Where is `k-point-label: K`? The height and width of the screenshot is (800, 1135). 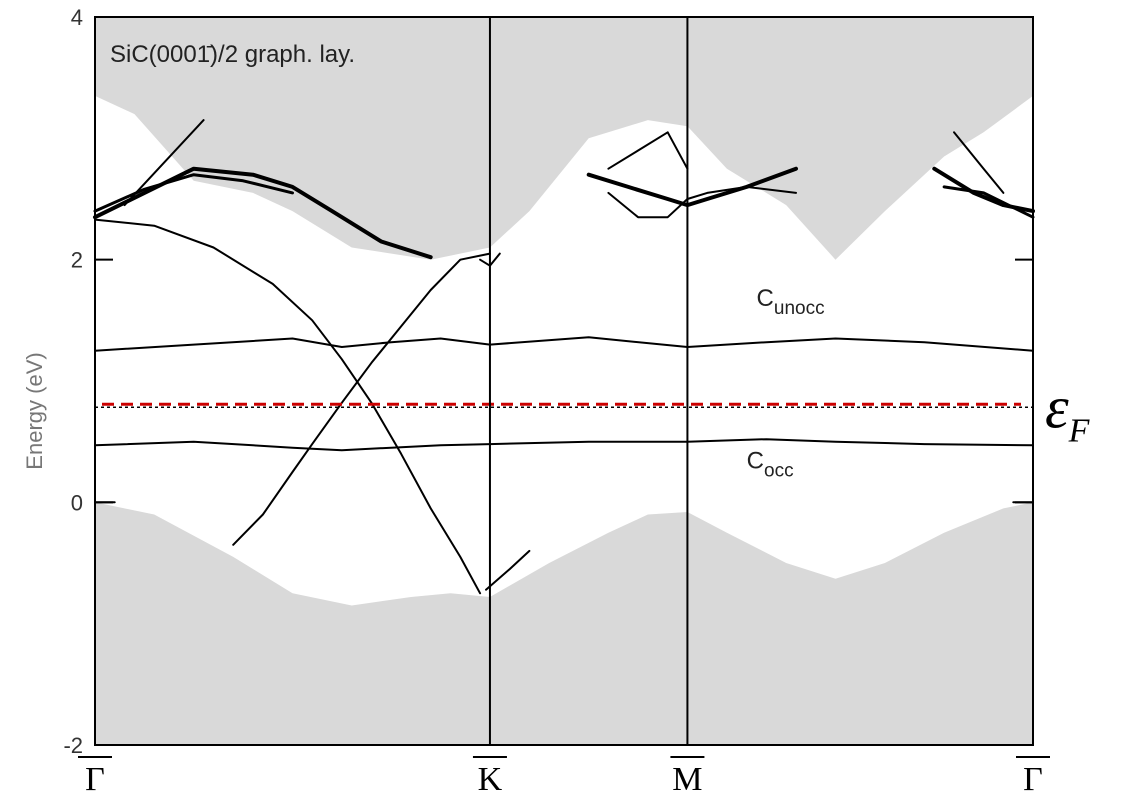
k-point-label: K is located at coordinates (490, 779).